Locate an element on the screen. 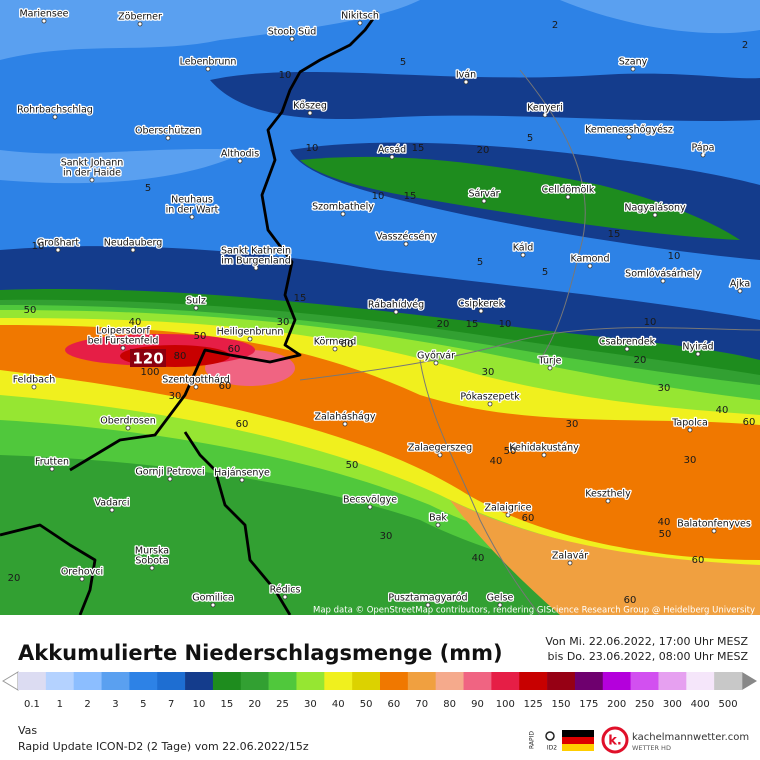  period-from: Von Mi. 22.06.2022, 17:00 Uhr MESZ is located at coordinates (646, 641).